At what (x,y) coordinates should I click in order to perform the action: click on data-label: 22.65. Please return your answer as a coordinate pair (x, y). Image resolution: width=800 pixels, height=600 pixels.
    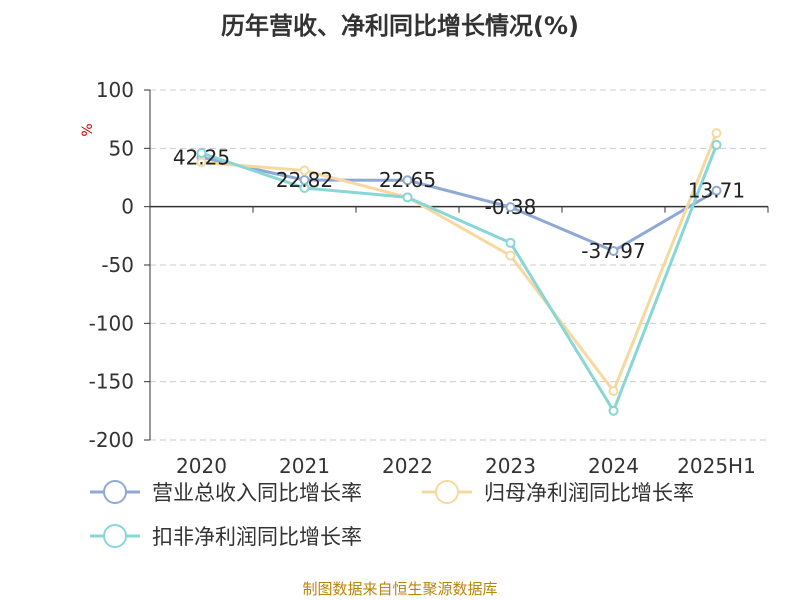
    Looking at the image, I should click on (407, 180).